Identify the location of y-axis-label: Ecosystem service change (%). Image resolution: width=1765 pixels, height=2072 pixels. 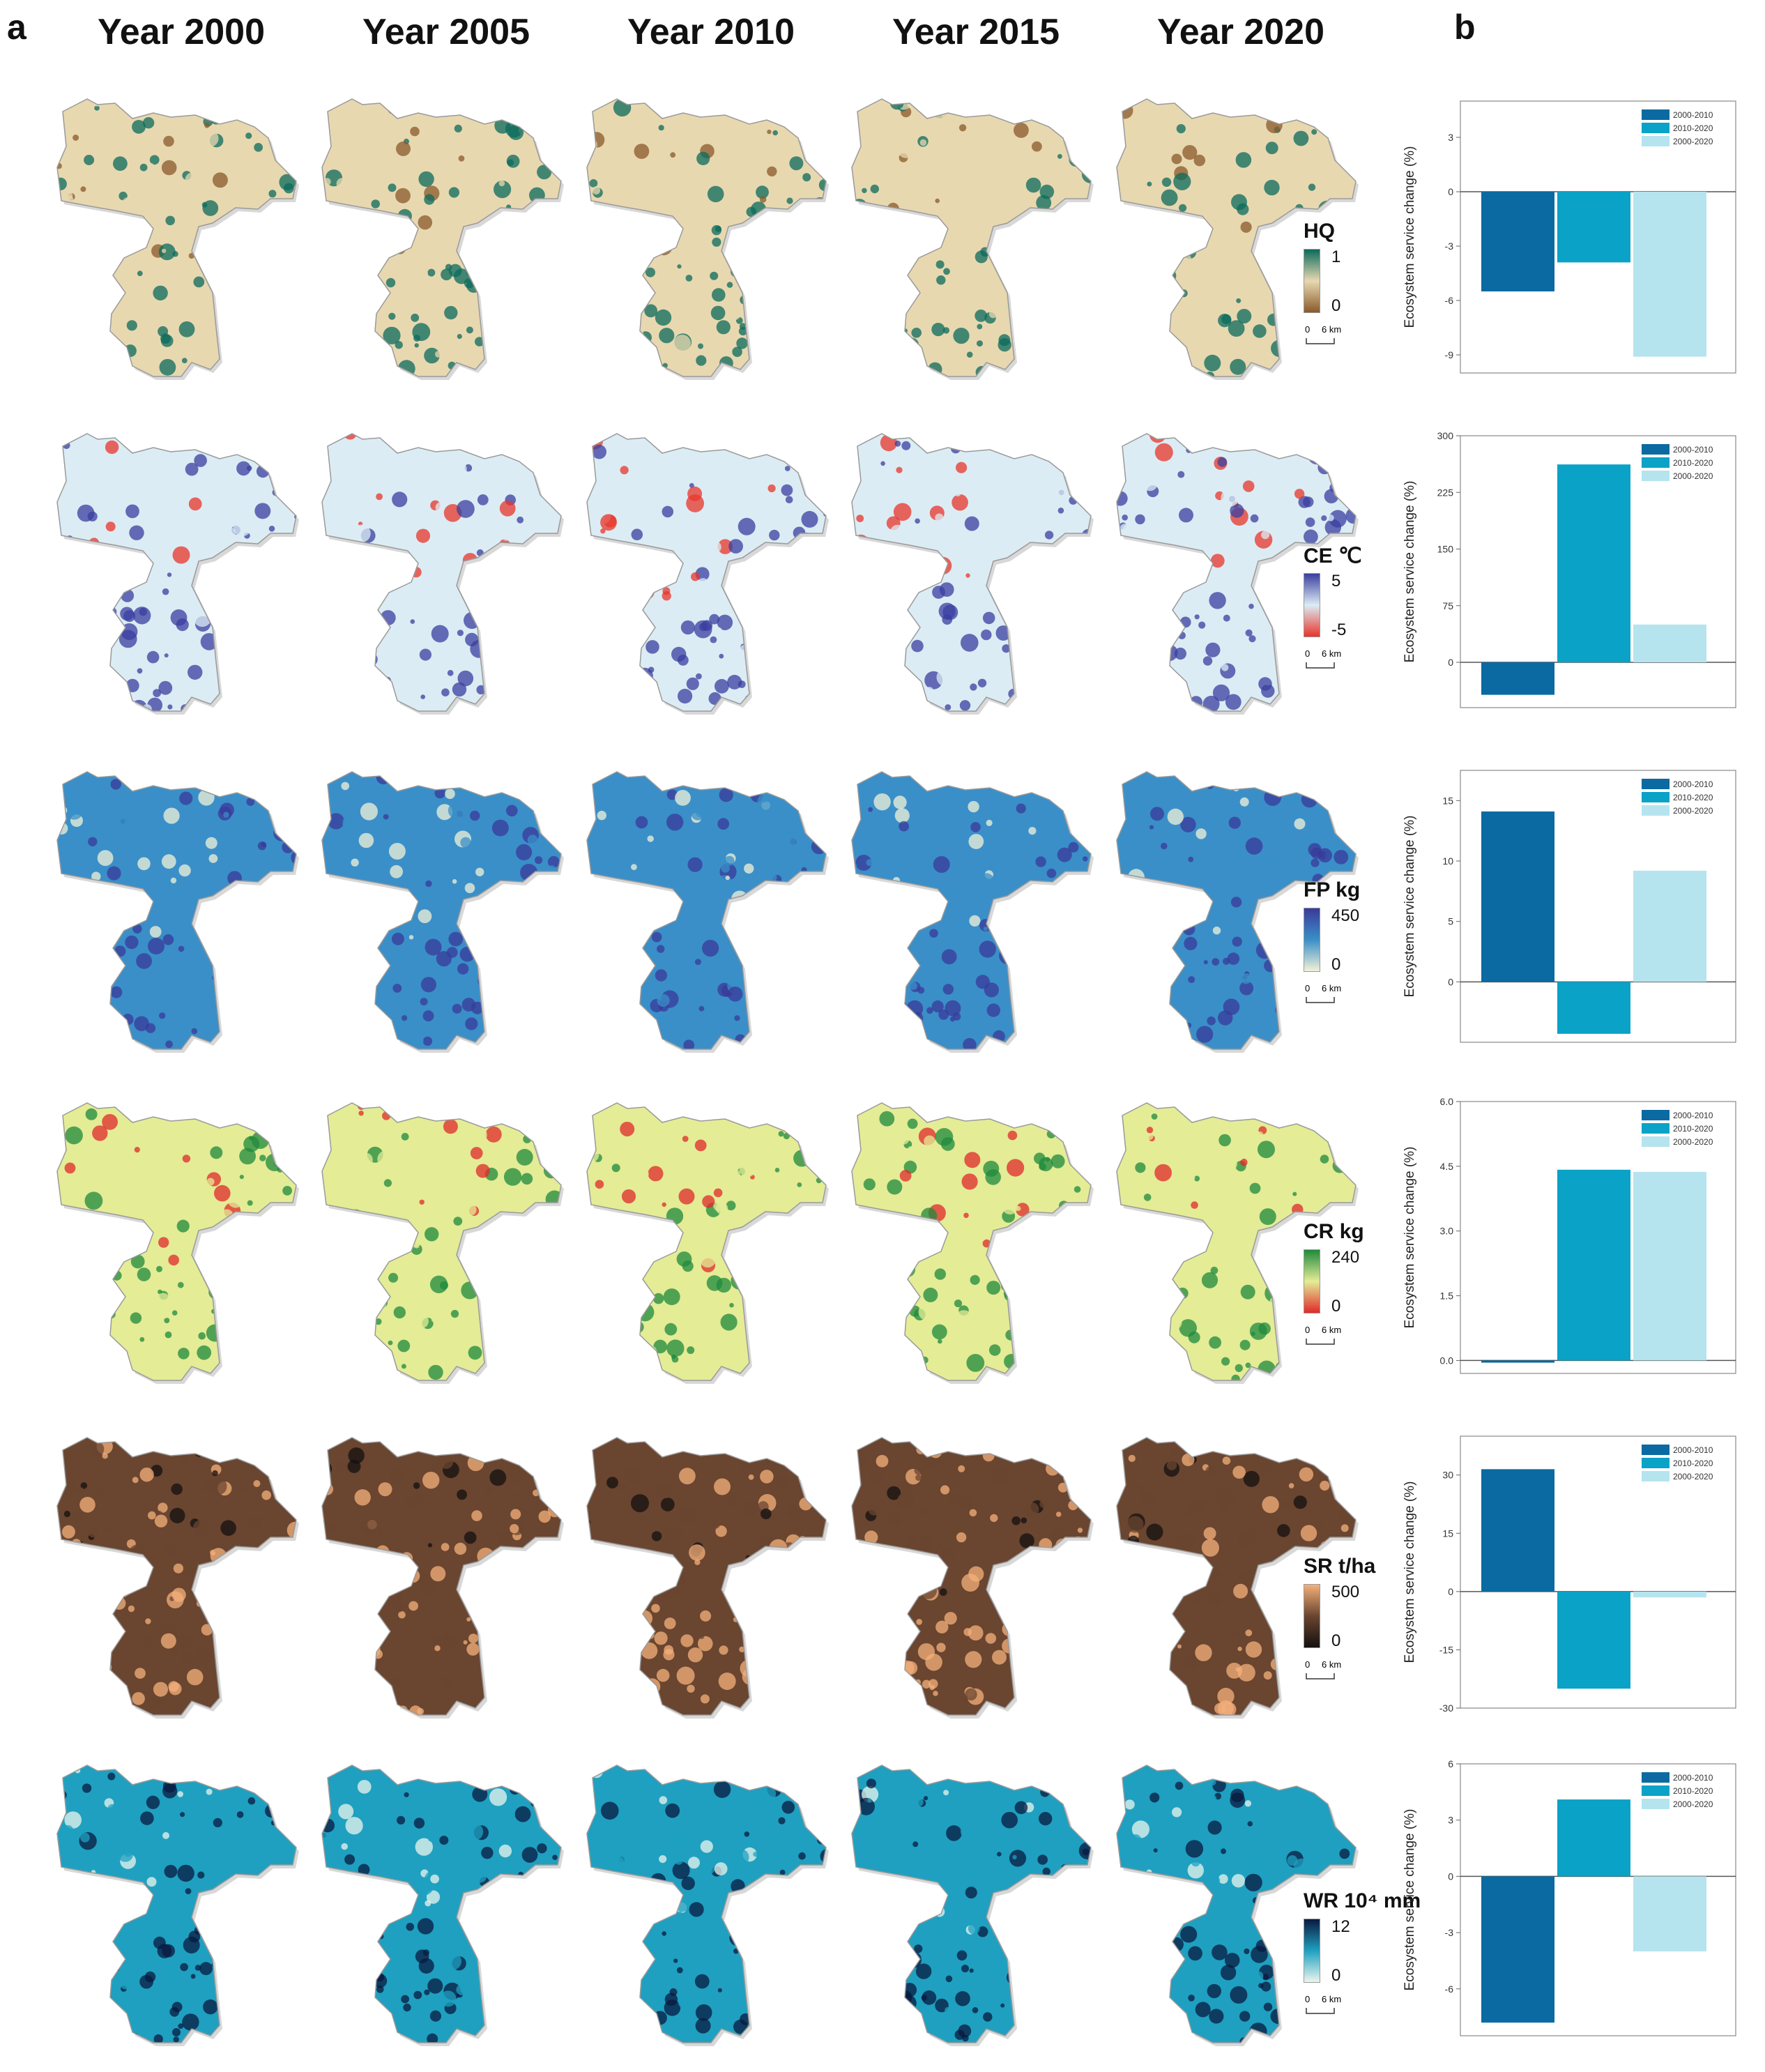
(1410, 572).